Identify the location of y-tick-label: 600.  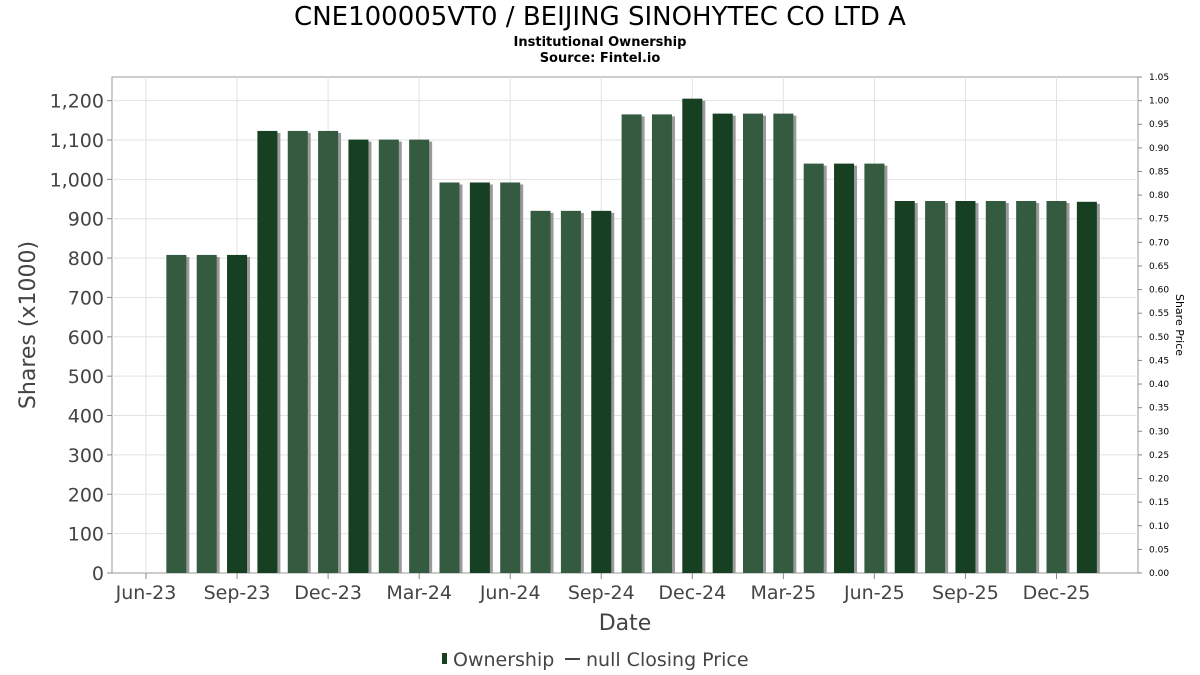
(86, 338).